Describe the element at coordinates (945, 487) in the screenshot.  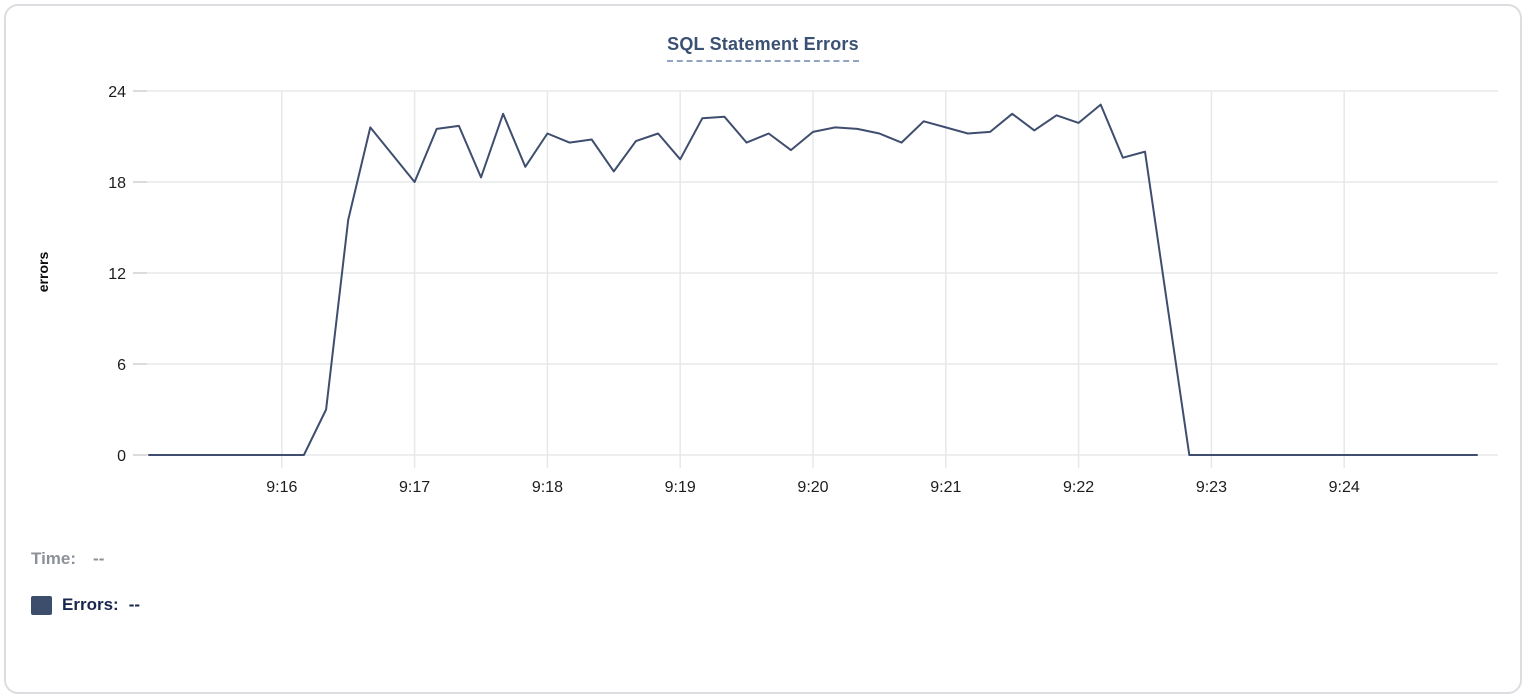
I see `x-tick-label: 9:21` at that location.